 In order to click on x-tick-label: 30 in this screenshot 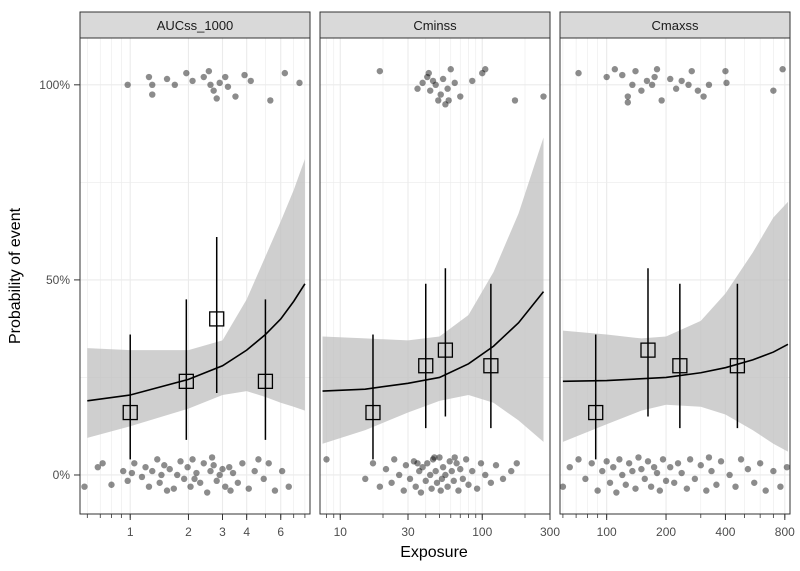, I will do `click(408, 532)`.